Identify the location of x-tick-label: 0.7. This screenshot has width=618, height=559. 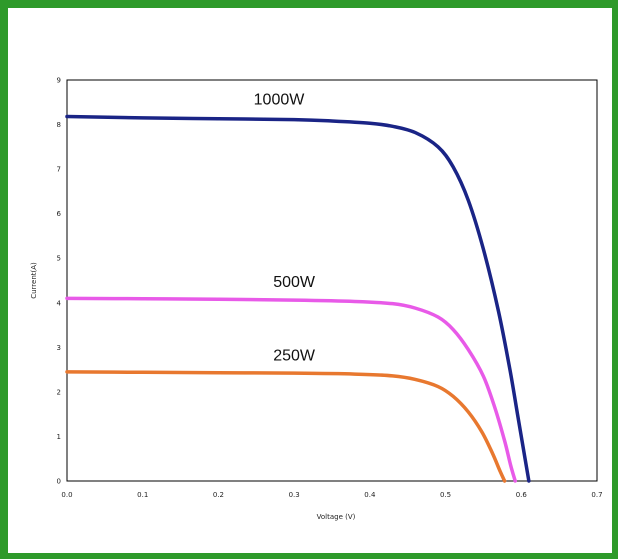
(596, 495).